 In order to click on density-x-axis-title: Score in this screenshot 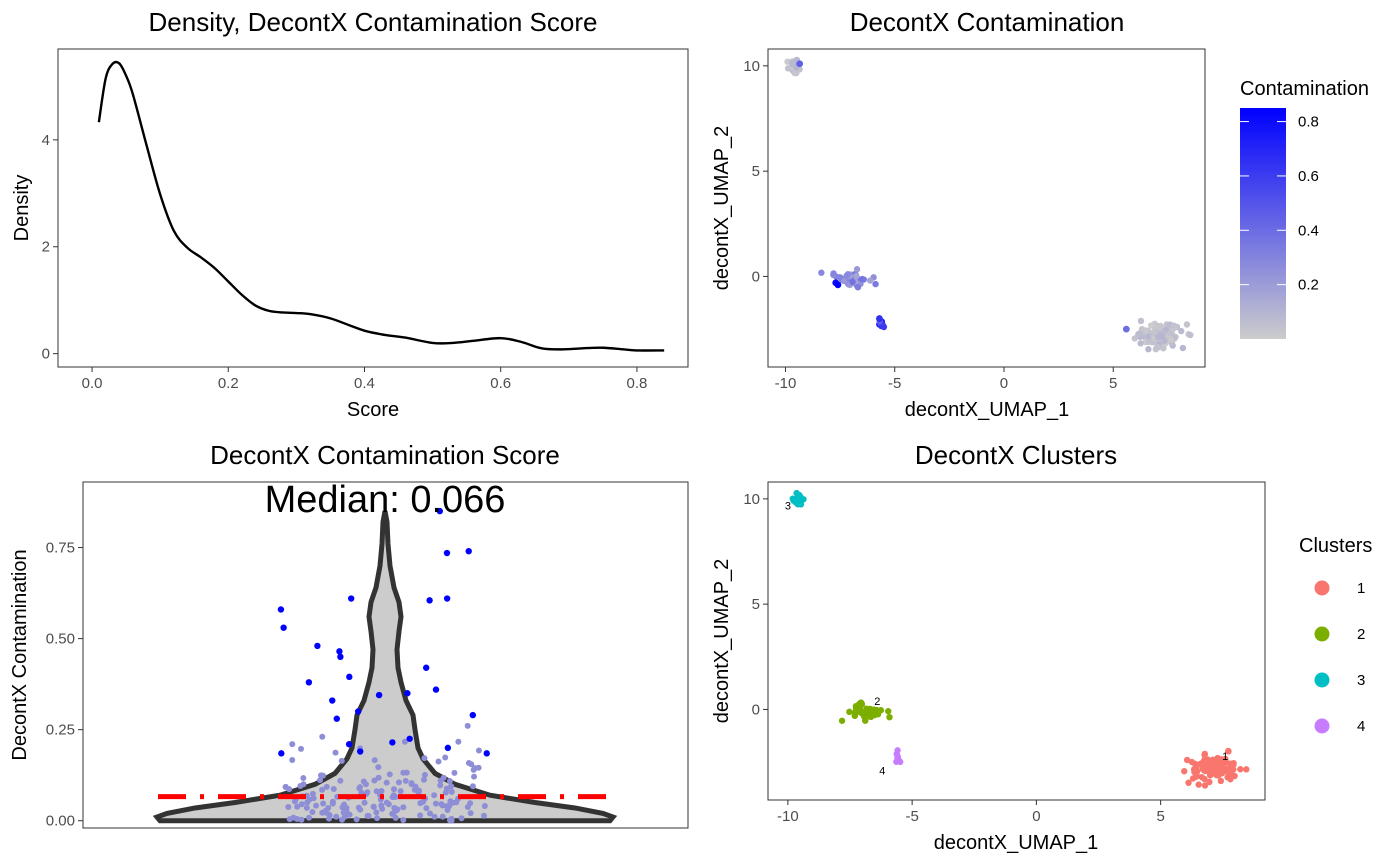, I will do `click(373, 410)`.